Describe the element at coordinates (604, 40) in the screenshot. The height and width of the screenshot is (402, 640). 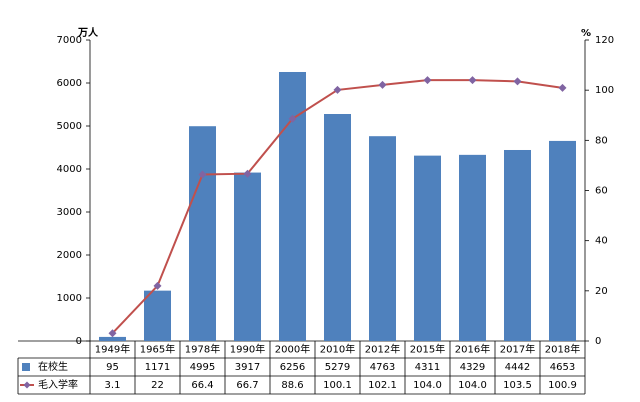
I see `y2-tick-label: 120` at that location.